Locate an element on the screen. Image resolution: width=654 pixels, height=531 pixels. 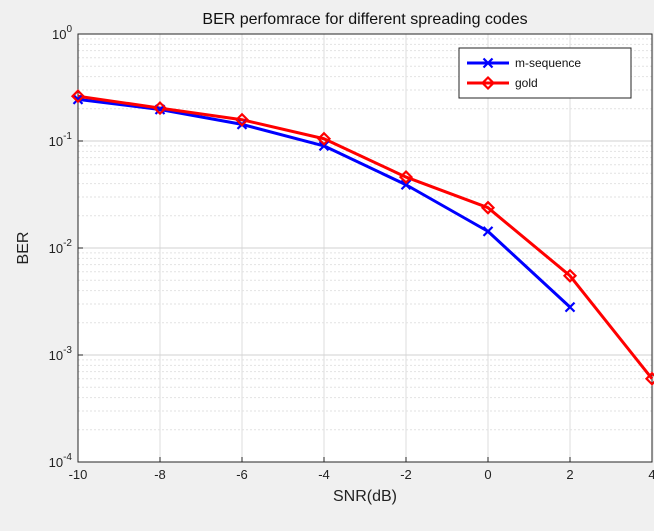
legend-m-sequence-point is located at coordinates (488, 63).